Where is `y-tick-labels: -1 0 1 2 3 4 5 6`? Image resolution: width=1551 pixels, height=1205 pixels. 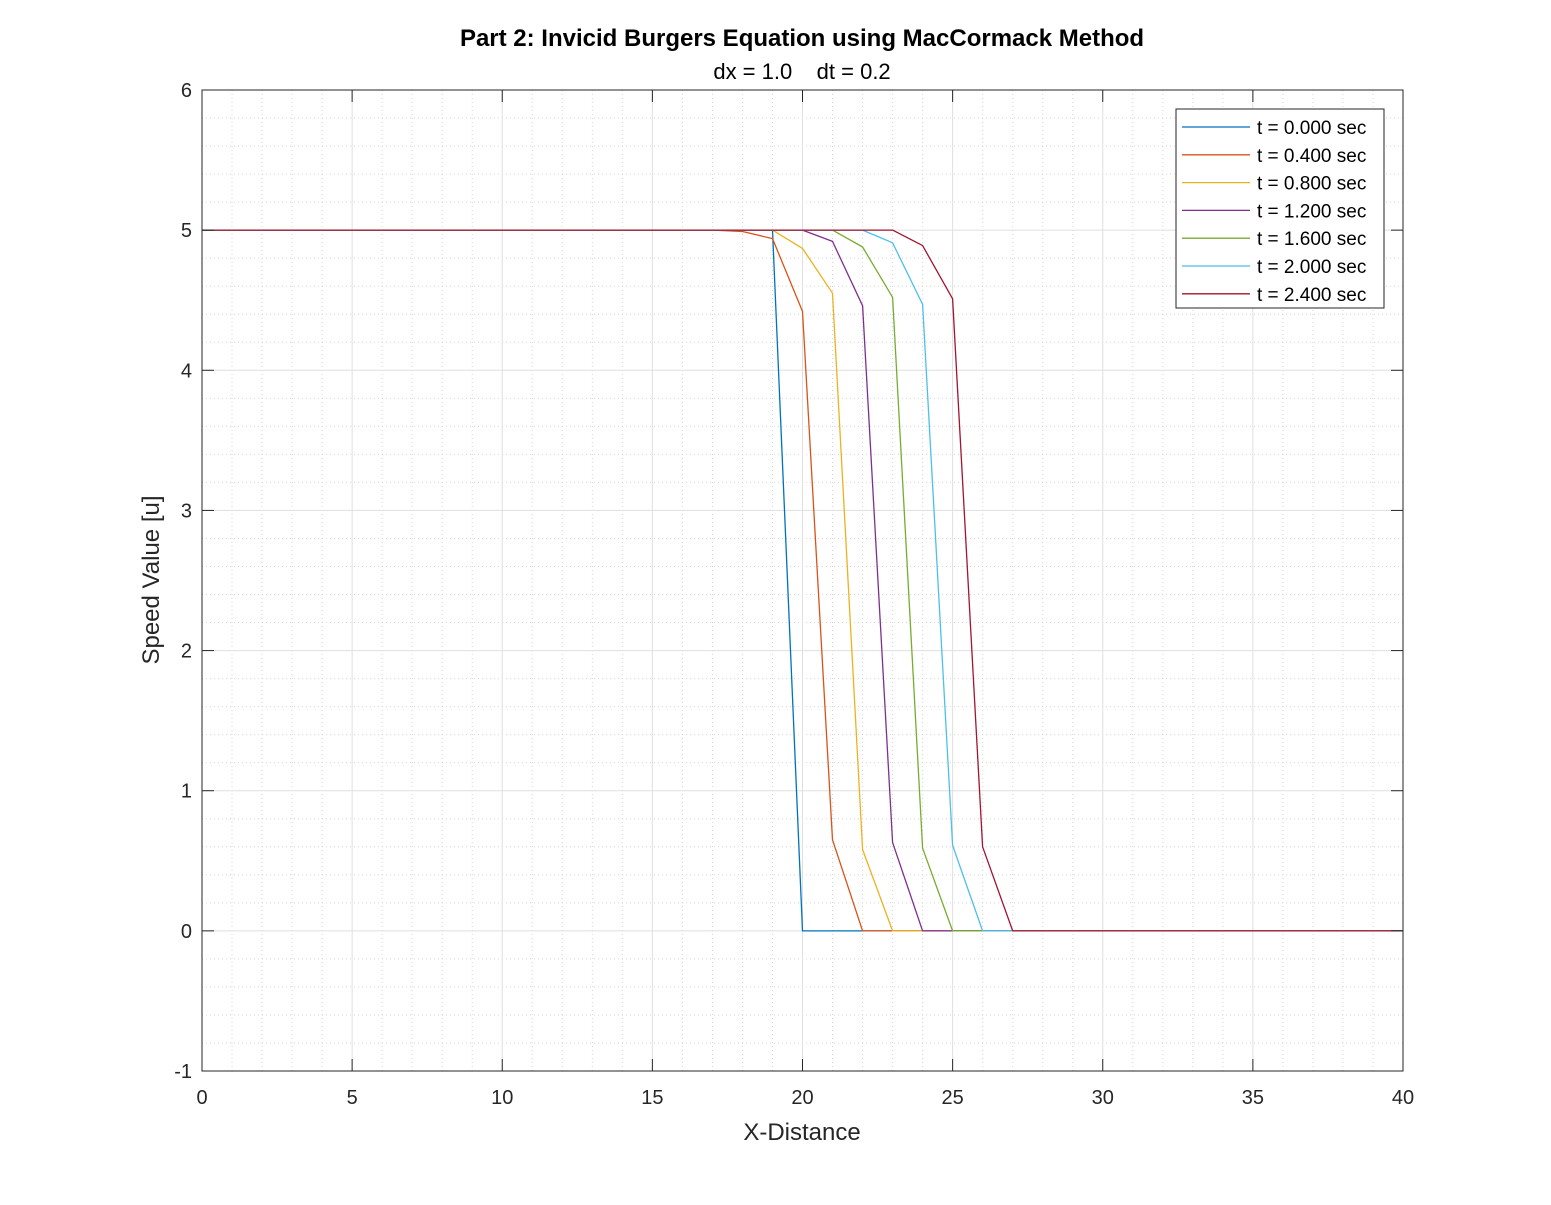
y-tick-labels: -1 0 1 2 3 4 5 6 is located at coordinates (183, 581).